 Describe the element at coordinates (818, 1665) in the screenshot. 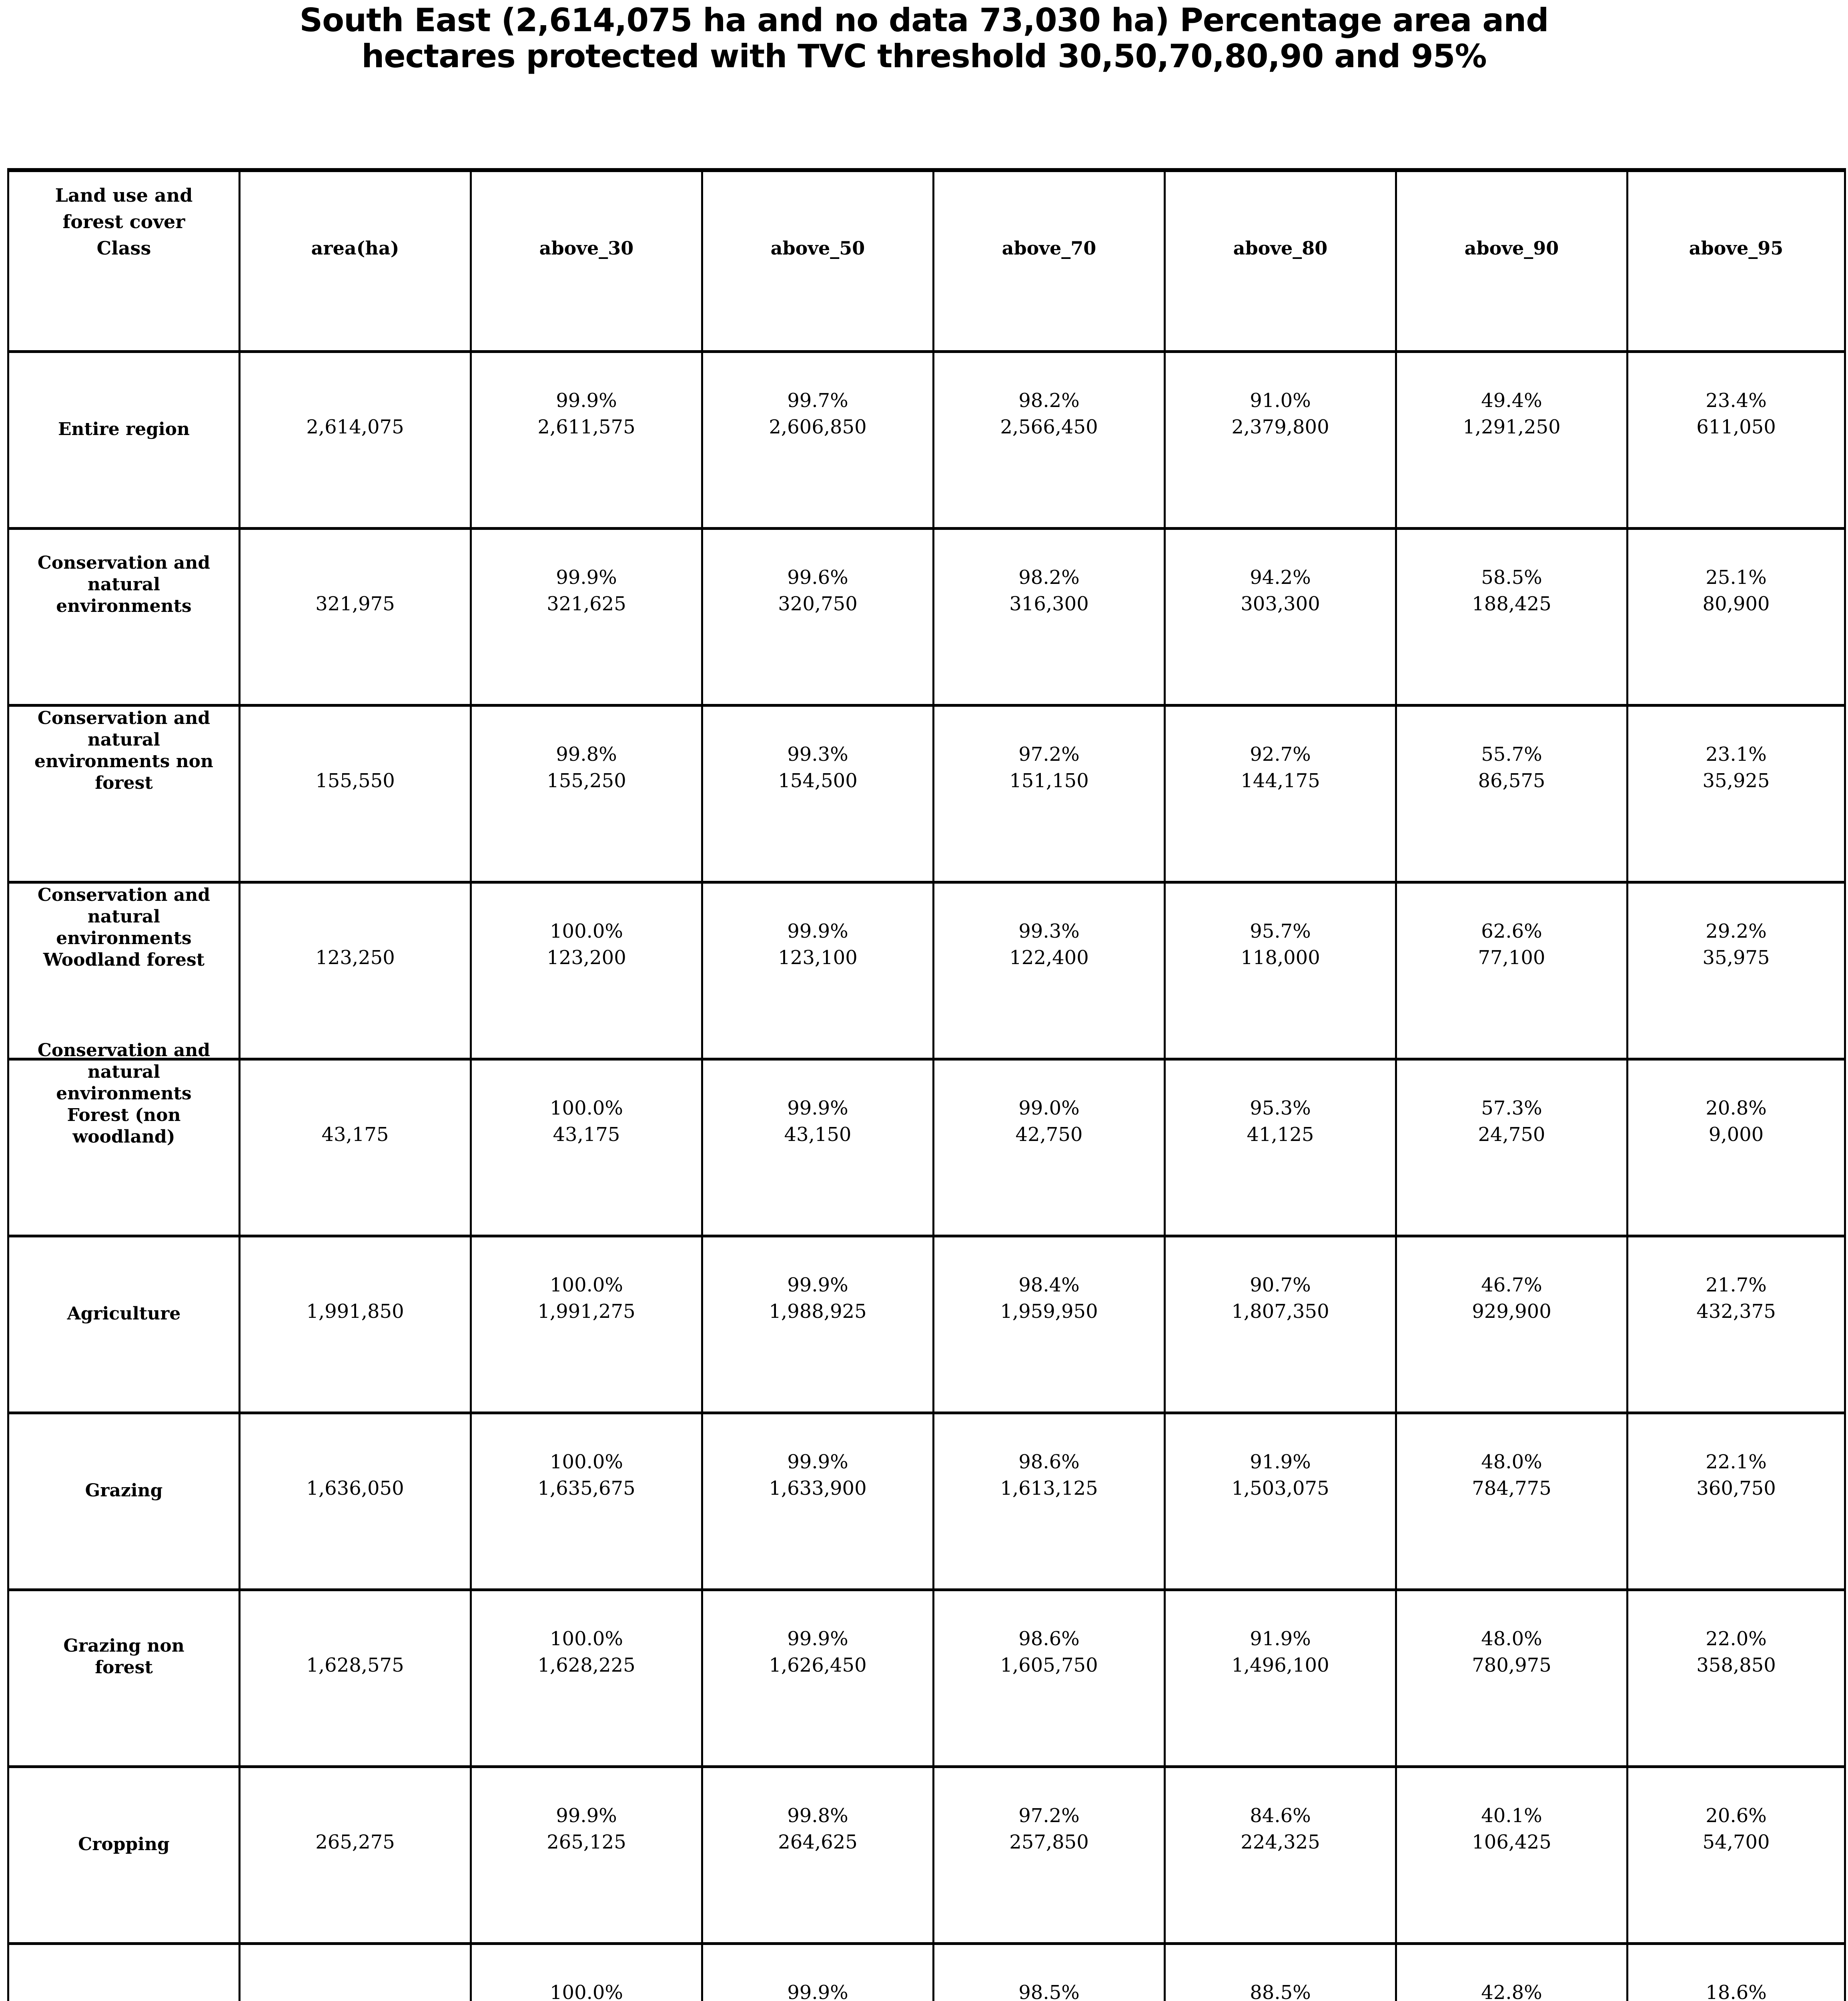

I see `hectares-value: 1,626,450` at that location.